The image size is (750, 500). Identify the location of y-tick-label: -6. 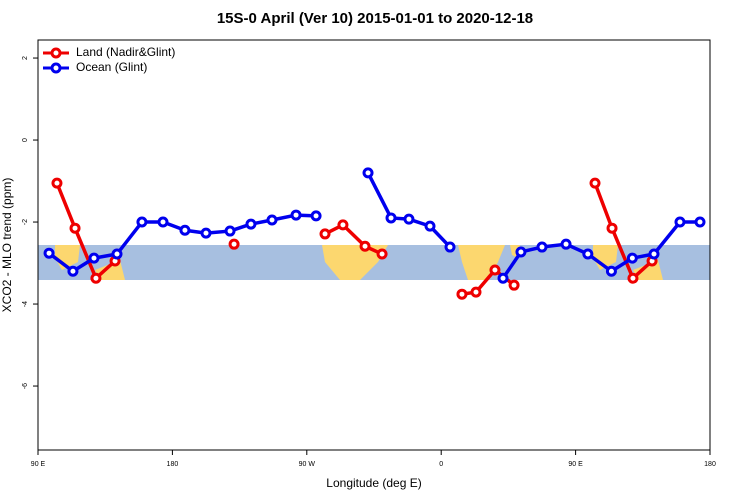
(25, 386).